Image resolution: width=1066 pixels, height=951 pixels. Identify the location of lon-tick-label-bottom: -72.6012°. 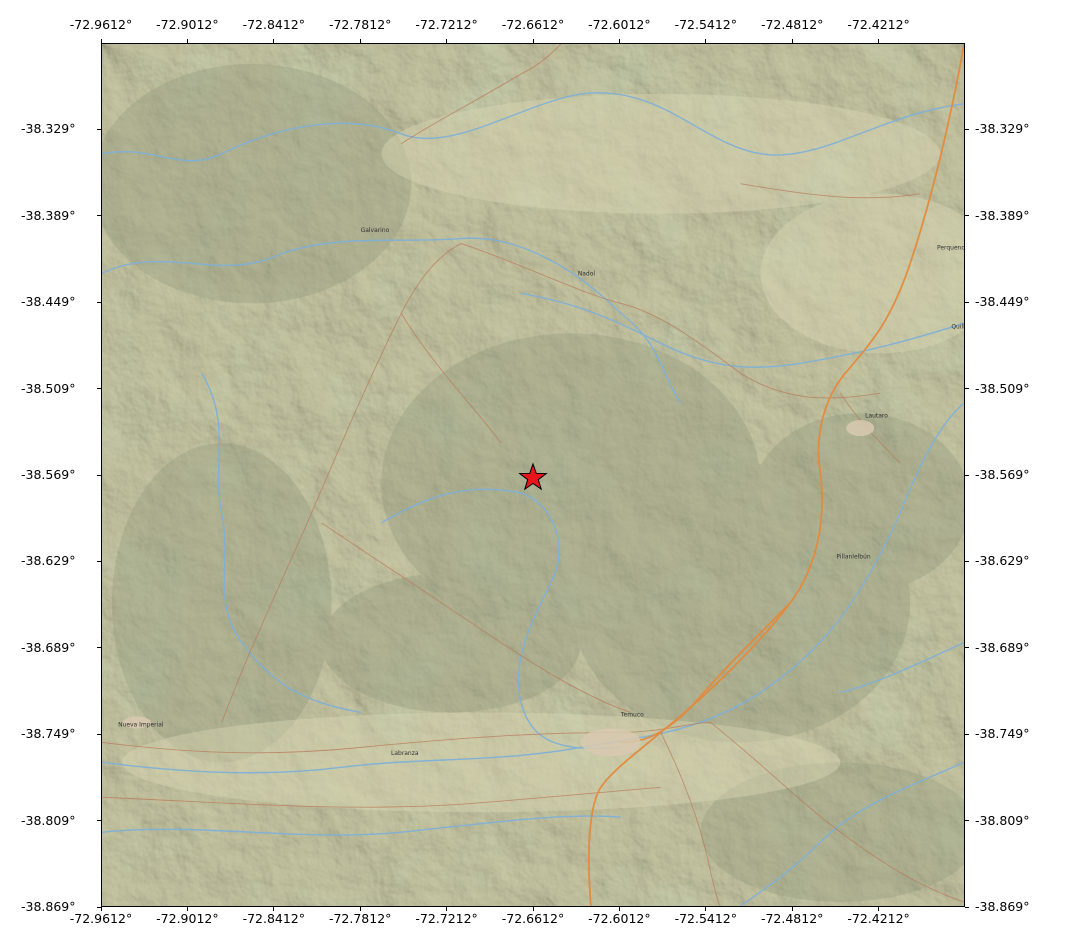
(619, 918).